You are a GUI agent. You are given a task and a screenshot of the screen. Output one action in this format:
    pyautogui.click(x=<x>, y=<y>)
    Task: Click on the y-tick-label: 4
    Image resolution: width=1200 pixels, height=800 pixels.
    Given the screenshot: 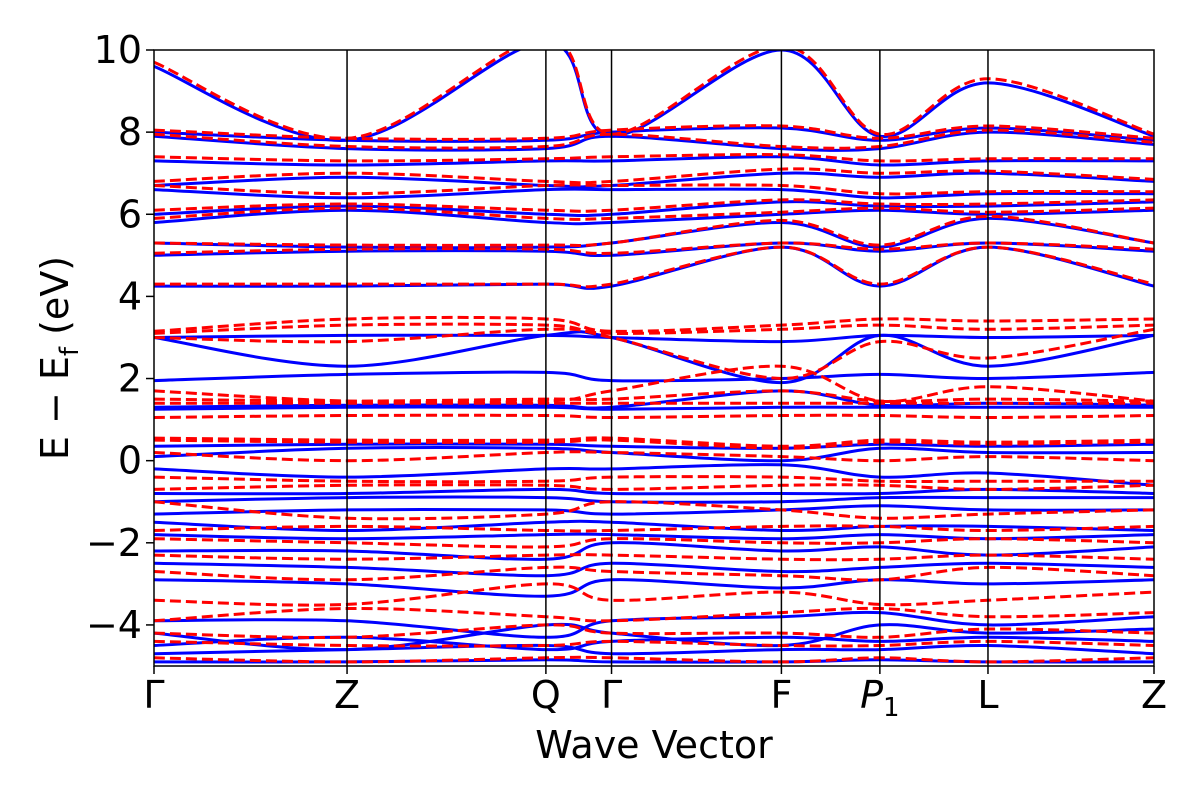 What is the action you would take?
    pyautogui.click(x=130, y=296)
    